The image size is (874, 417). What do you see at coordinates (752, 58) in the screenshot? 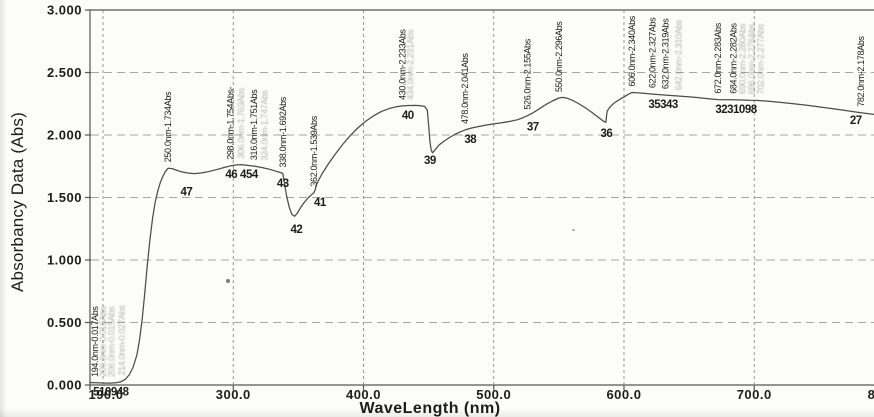
I see `peak-label: 696.0nm-2.276Abs` at bounding box center [752, 58].